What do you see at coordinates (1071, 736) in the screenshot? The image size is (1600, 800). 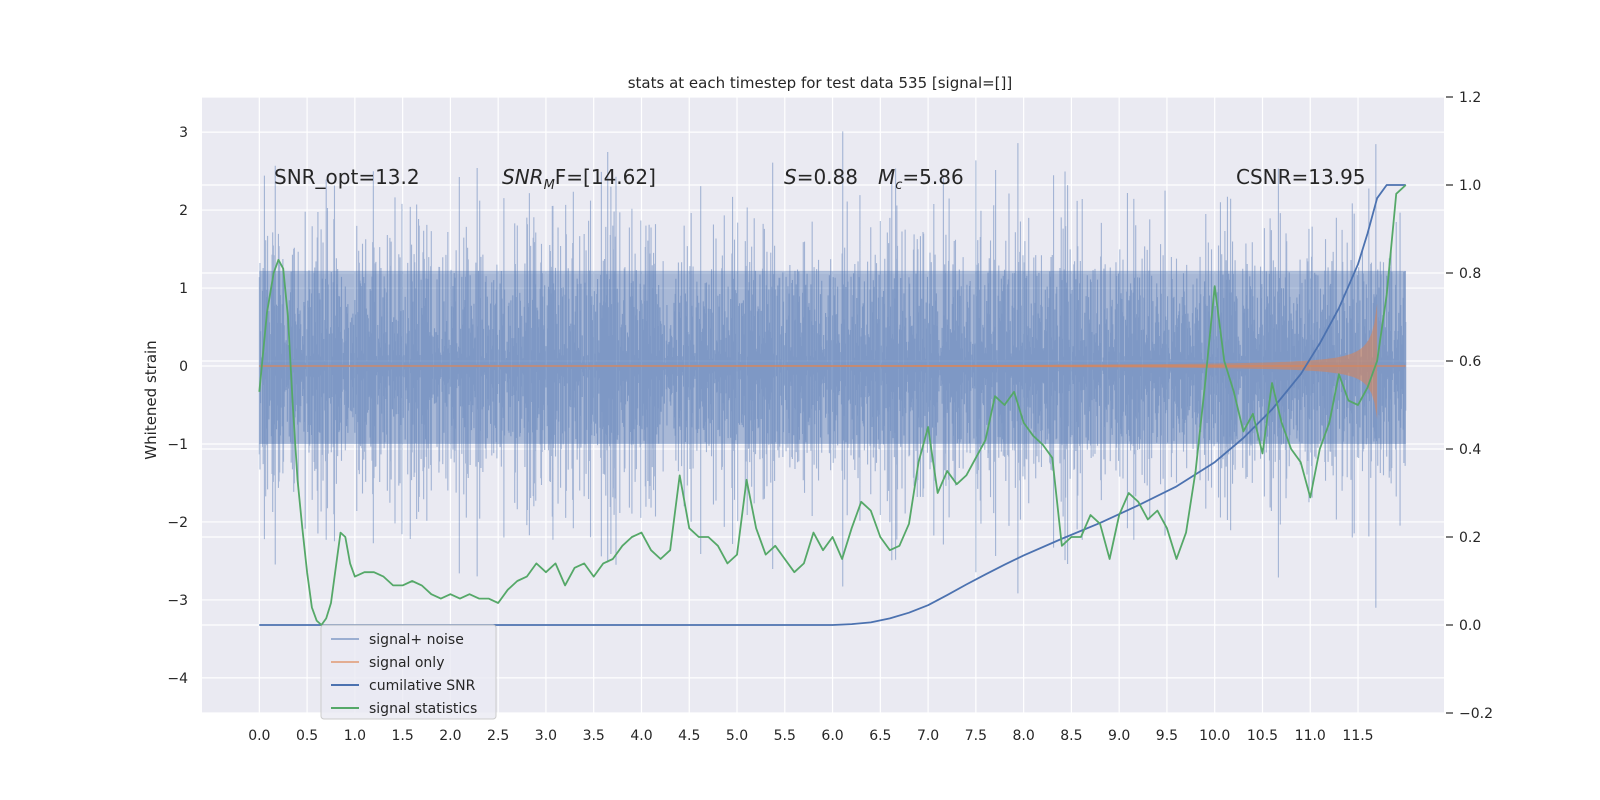 I see `x-tick-label: 8.5` at bounding box center [1071, 736].